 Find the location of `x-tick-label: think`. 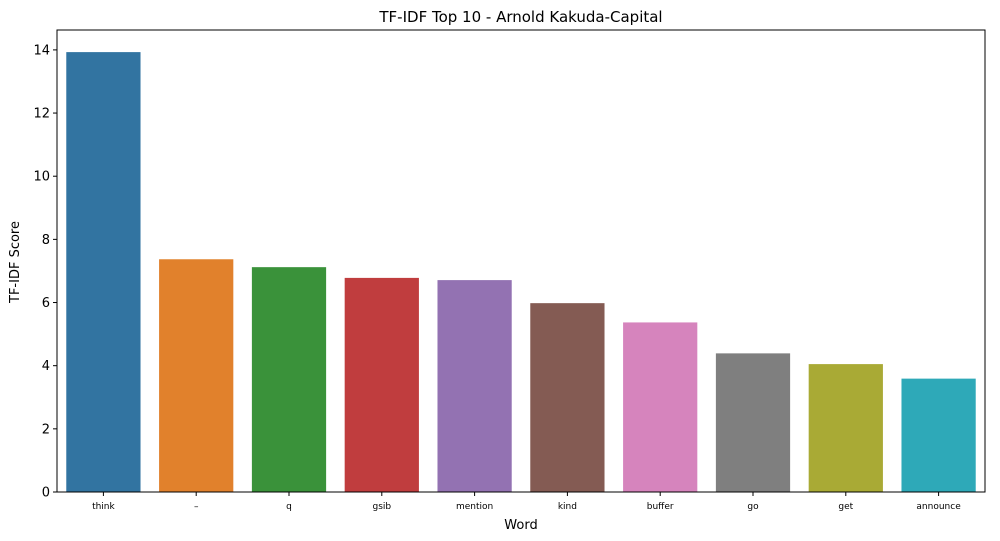

x-tick-label: think is located at coordinates (103, 507).